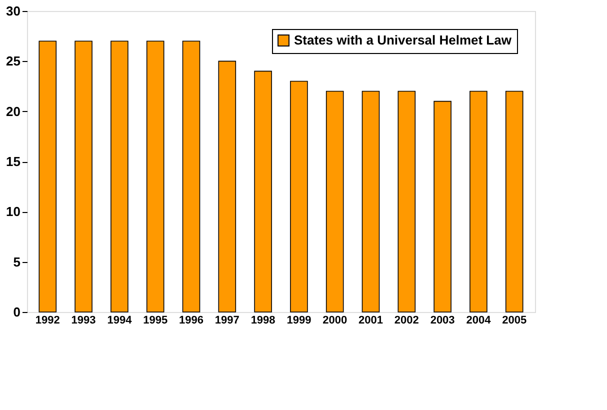  What do you see at coordinates (514, 320) in the screenshot?
I see `x-tick-label: 2005` at bounding box center [514, 320].